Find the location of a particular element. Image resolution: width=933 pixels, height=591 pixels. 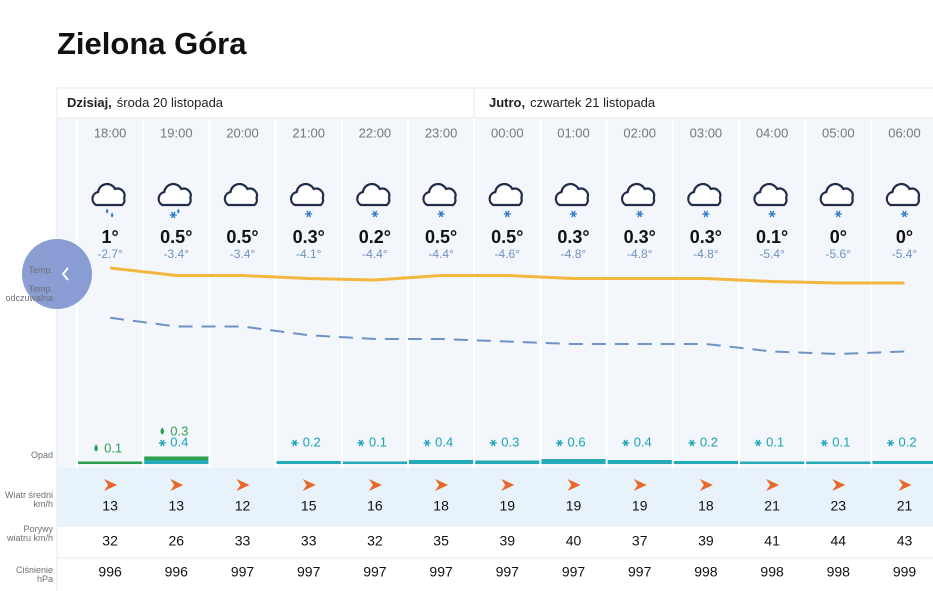

wind-speed: 18 is located at coordinates (706, 506).